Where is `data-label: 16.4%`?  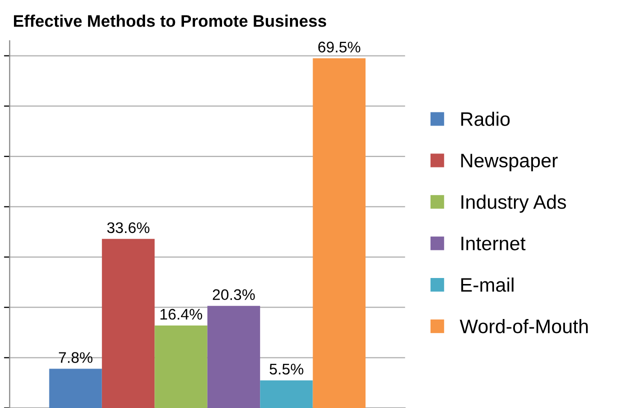
data-label: 16.4% is located at coordinates (181, 314).